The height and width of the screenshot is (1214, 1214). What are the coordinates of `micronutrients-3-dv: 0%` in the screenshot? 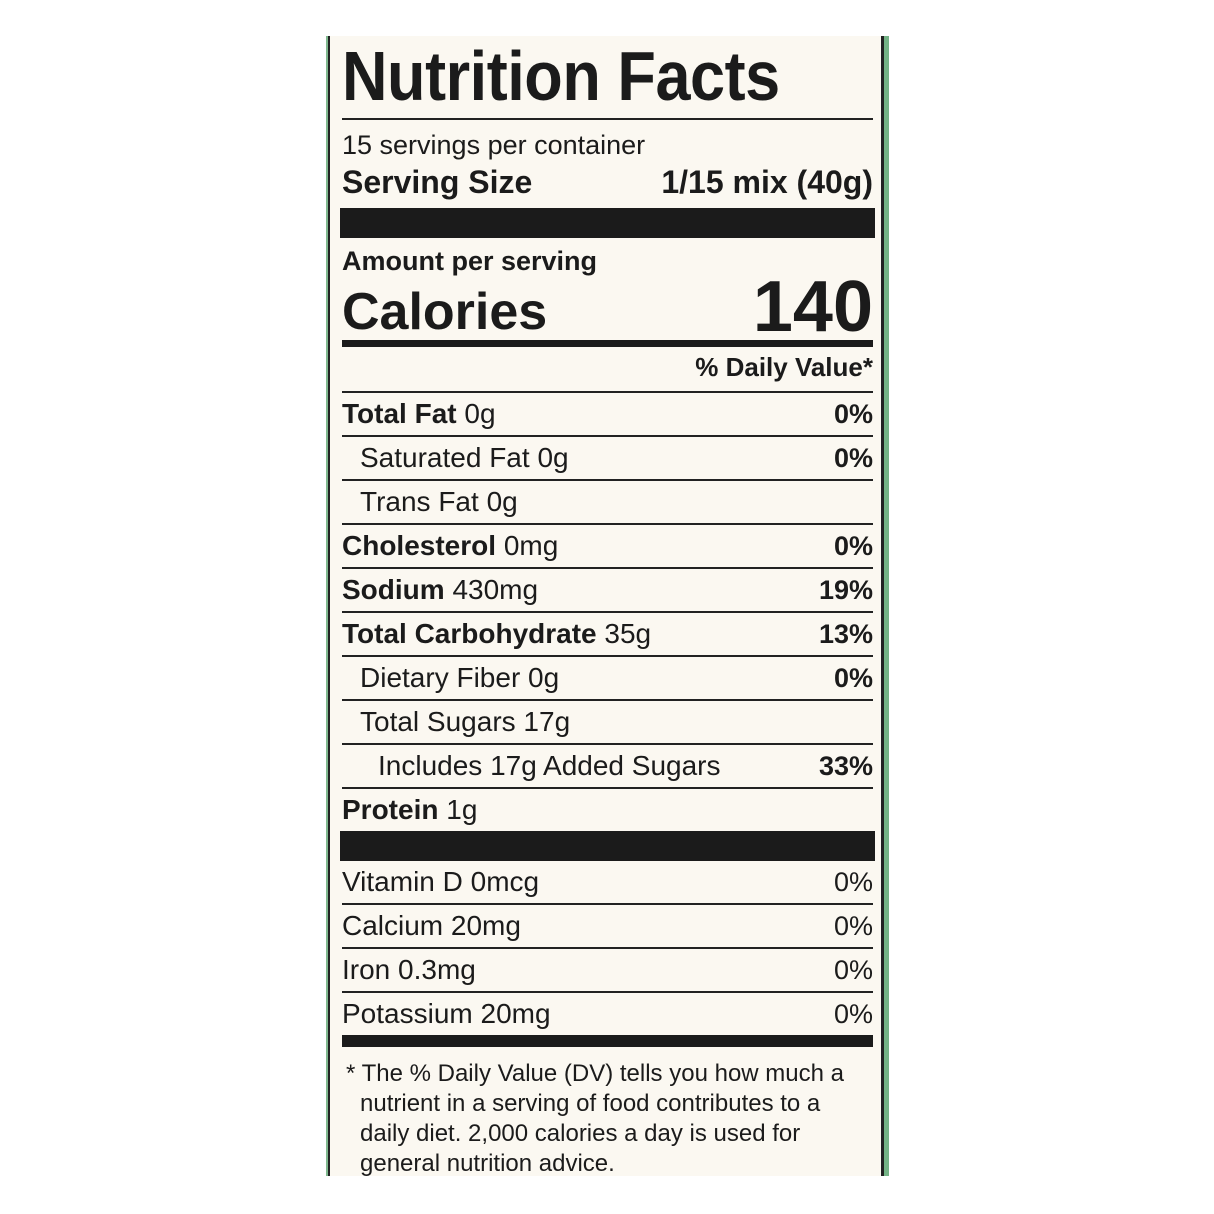 It's located at (853, 1013).